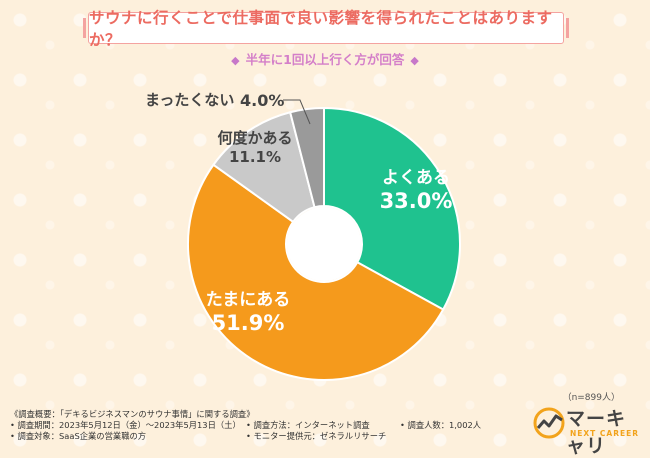 The height and width of the screenshot is (458, 650). What do you see at coordinates (189, 100) in the screenshot?
I see `label-mattaku-nai: まったくない` at bounding box center [189, 100].